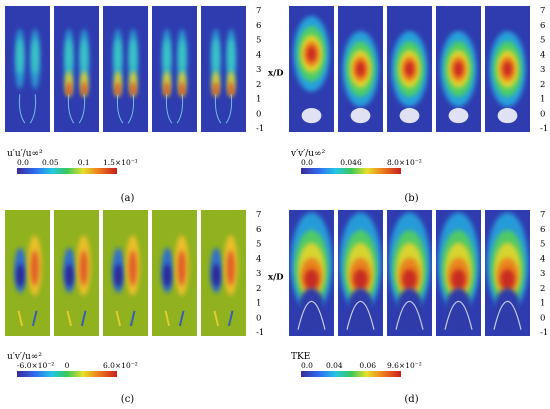 This screenshot has height=409, width=550. I want to click on colorbar-tick-label: 0.06, so click(367, 365).